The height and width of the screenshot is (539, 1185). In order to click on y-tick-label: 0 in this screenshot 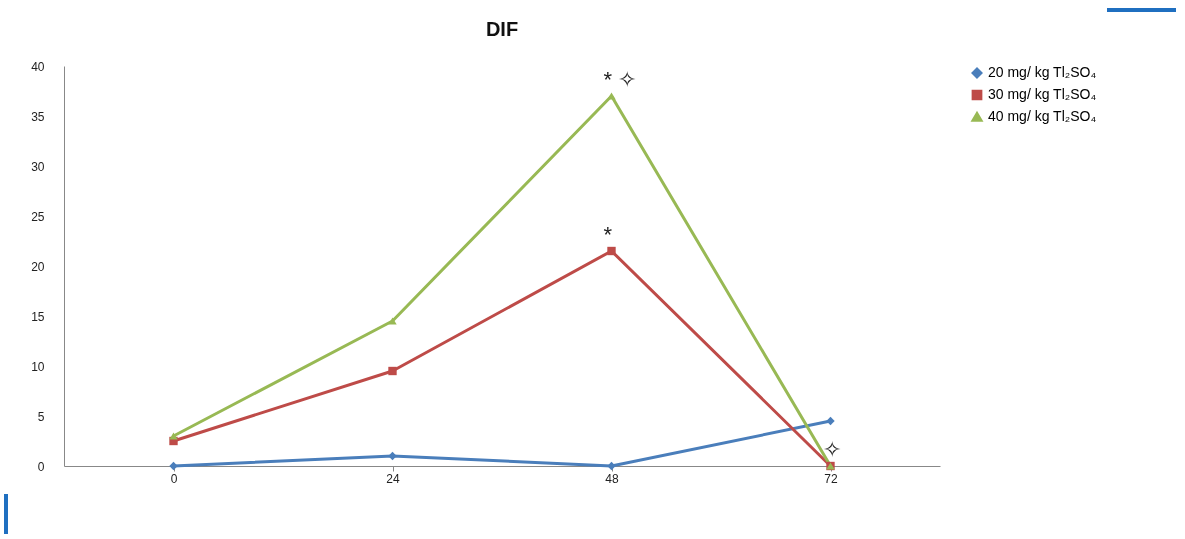, I will do `click(41, 466)`.